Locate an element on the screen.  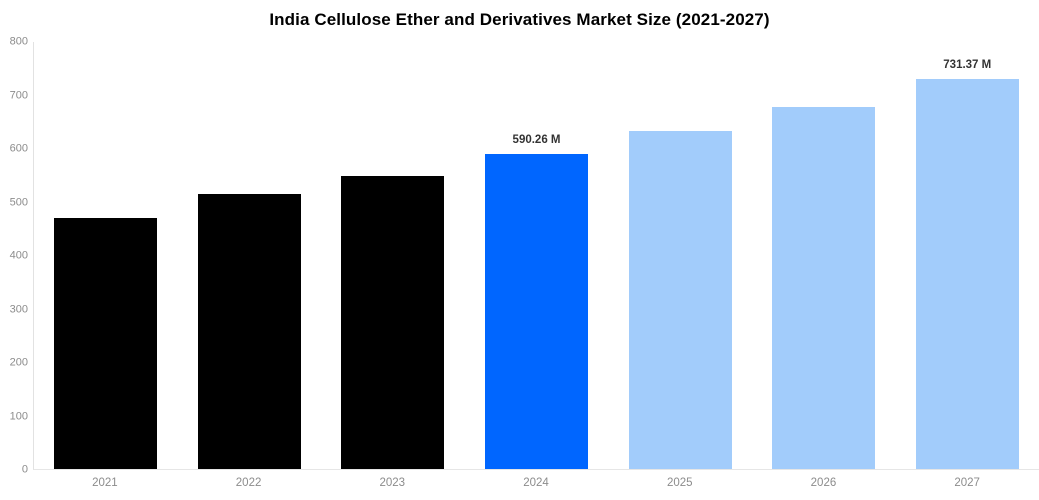
x-tick-label-2022: 2022 is located at coordinates (248, 483).